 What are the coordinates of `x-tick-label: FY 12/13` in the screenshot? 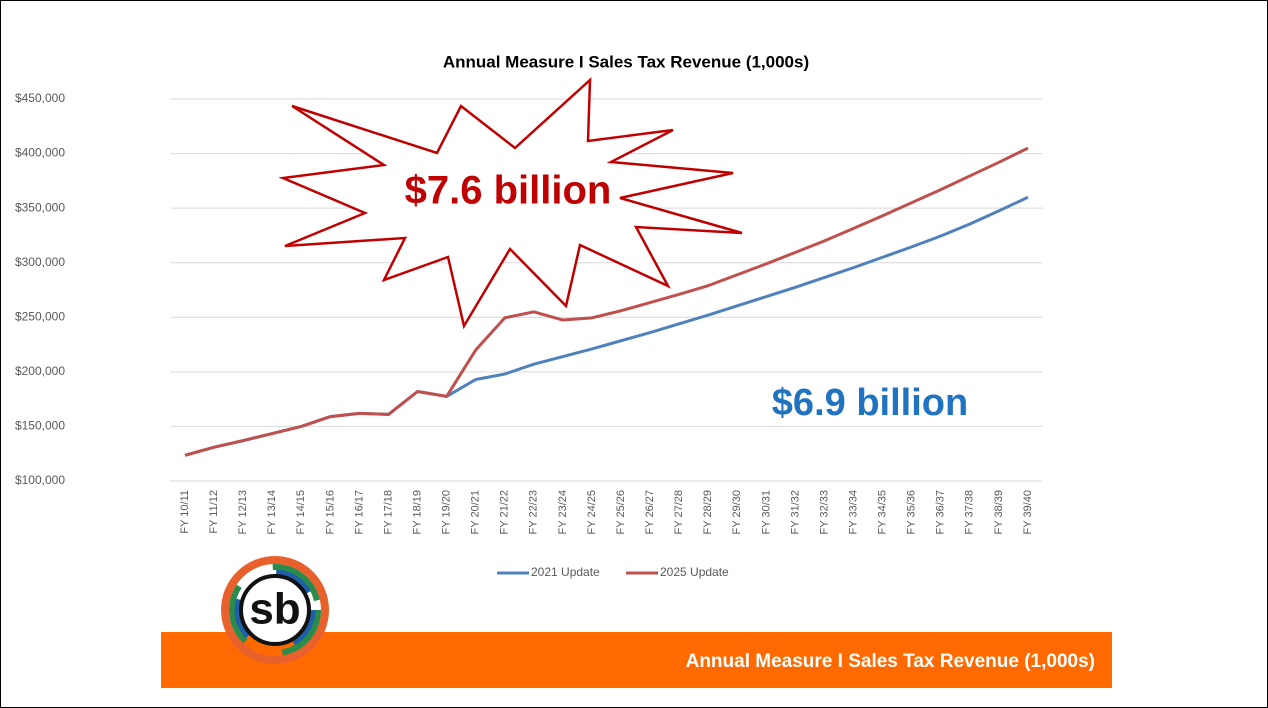 It's located at (243, 512).